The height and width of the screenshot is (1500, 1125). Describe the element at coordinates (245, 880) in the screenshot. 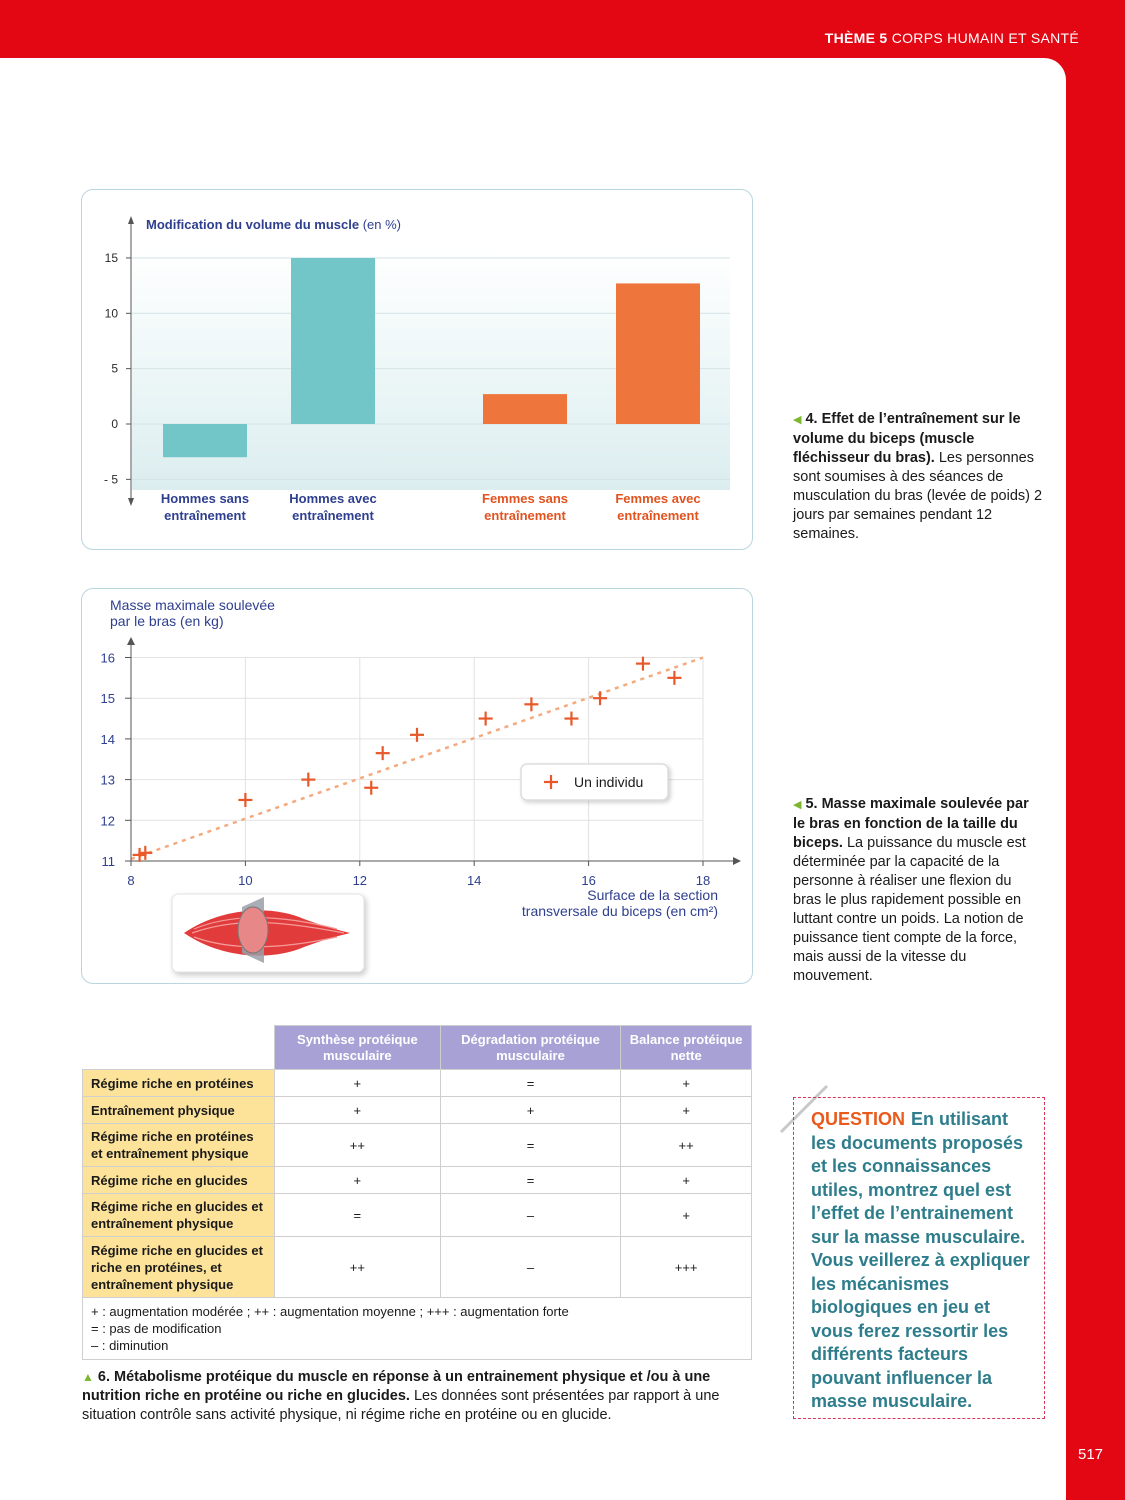

I see `x-tick-label: 10` at that location.